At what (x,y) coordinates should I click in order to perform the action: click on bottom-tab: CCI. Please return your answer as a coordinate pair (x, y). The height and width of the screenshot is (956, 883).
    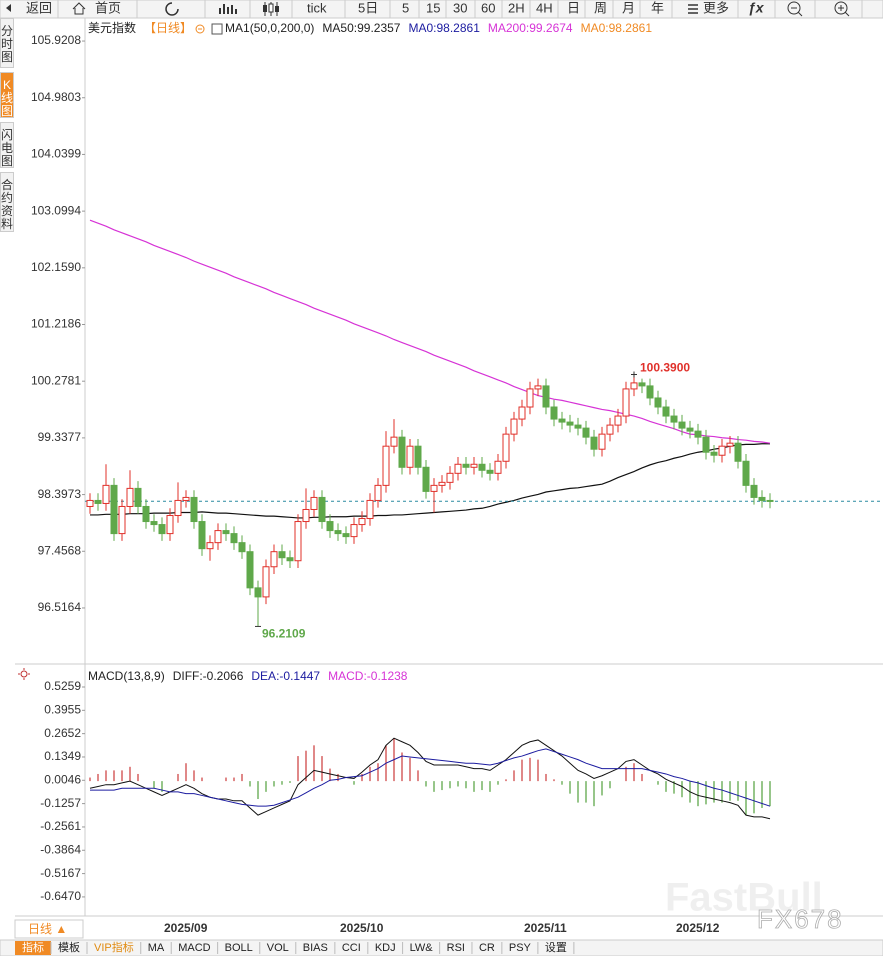
    Looking at the image, I should click on (351, 948).